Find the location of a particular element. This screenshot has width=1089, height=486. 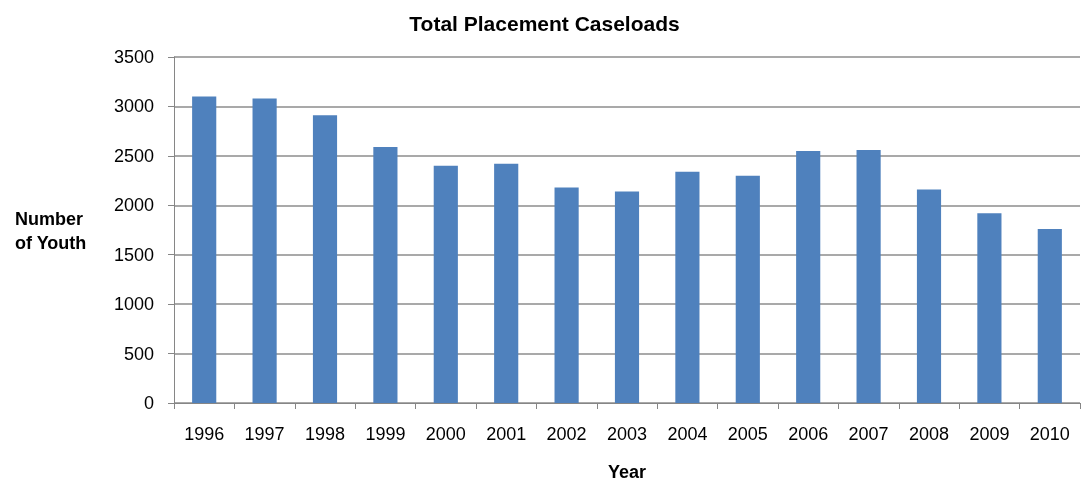

x-tick-label: 2008 is located at coordinates (929, 434).